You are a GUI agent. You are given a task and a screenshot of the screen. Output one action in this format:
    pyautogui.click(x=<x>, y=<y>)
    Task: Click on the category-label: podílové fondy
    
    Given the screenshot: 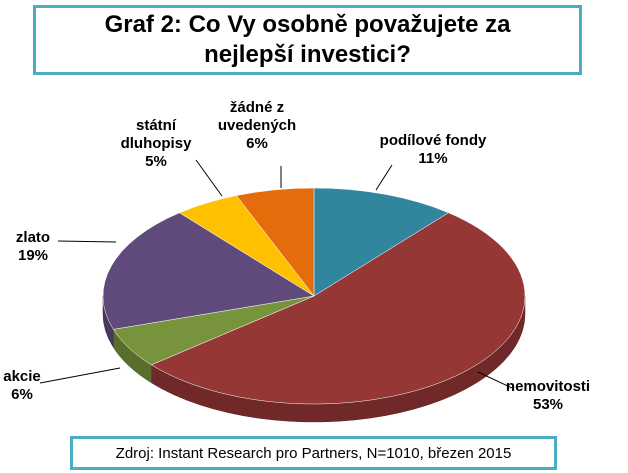 What is the action you would take?
    pyautogui.click(x=433, y=140)
    